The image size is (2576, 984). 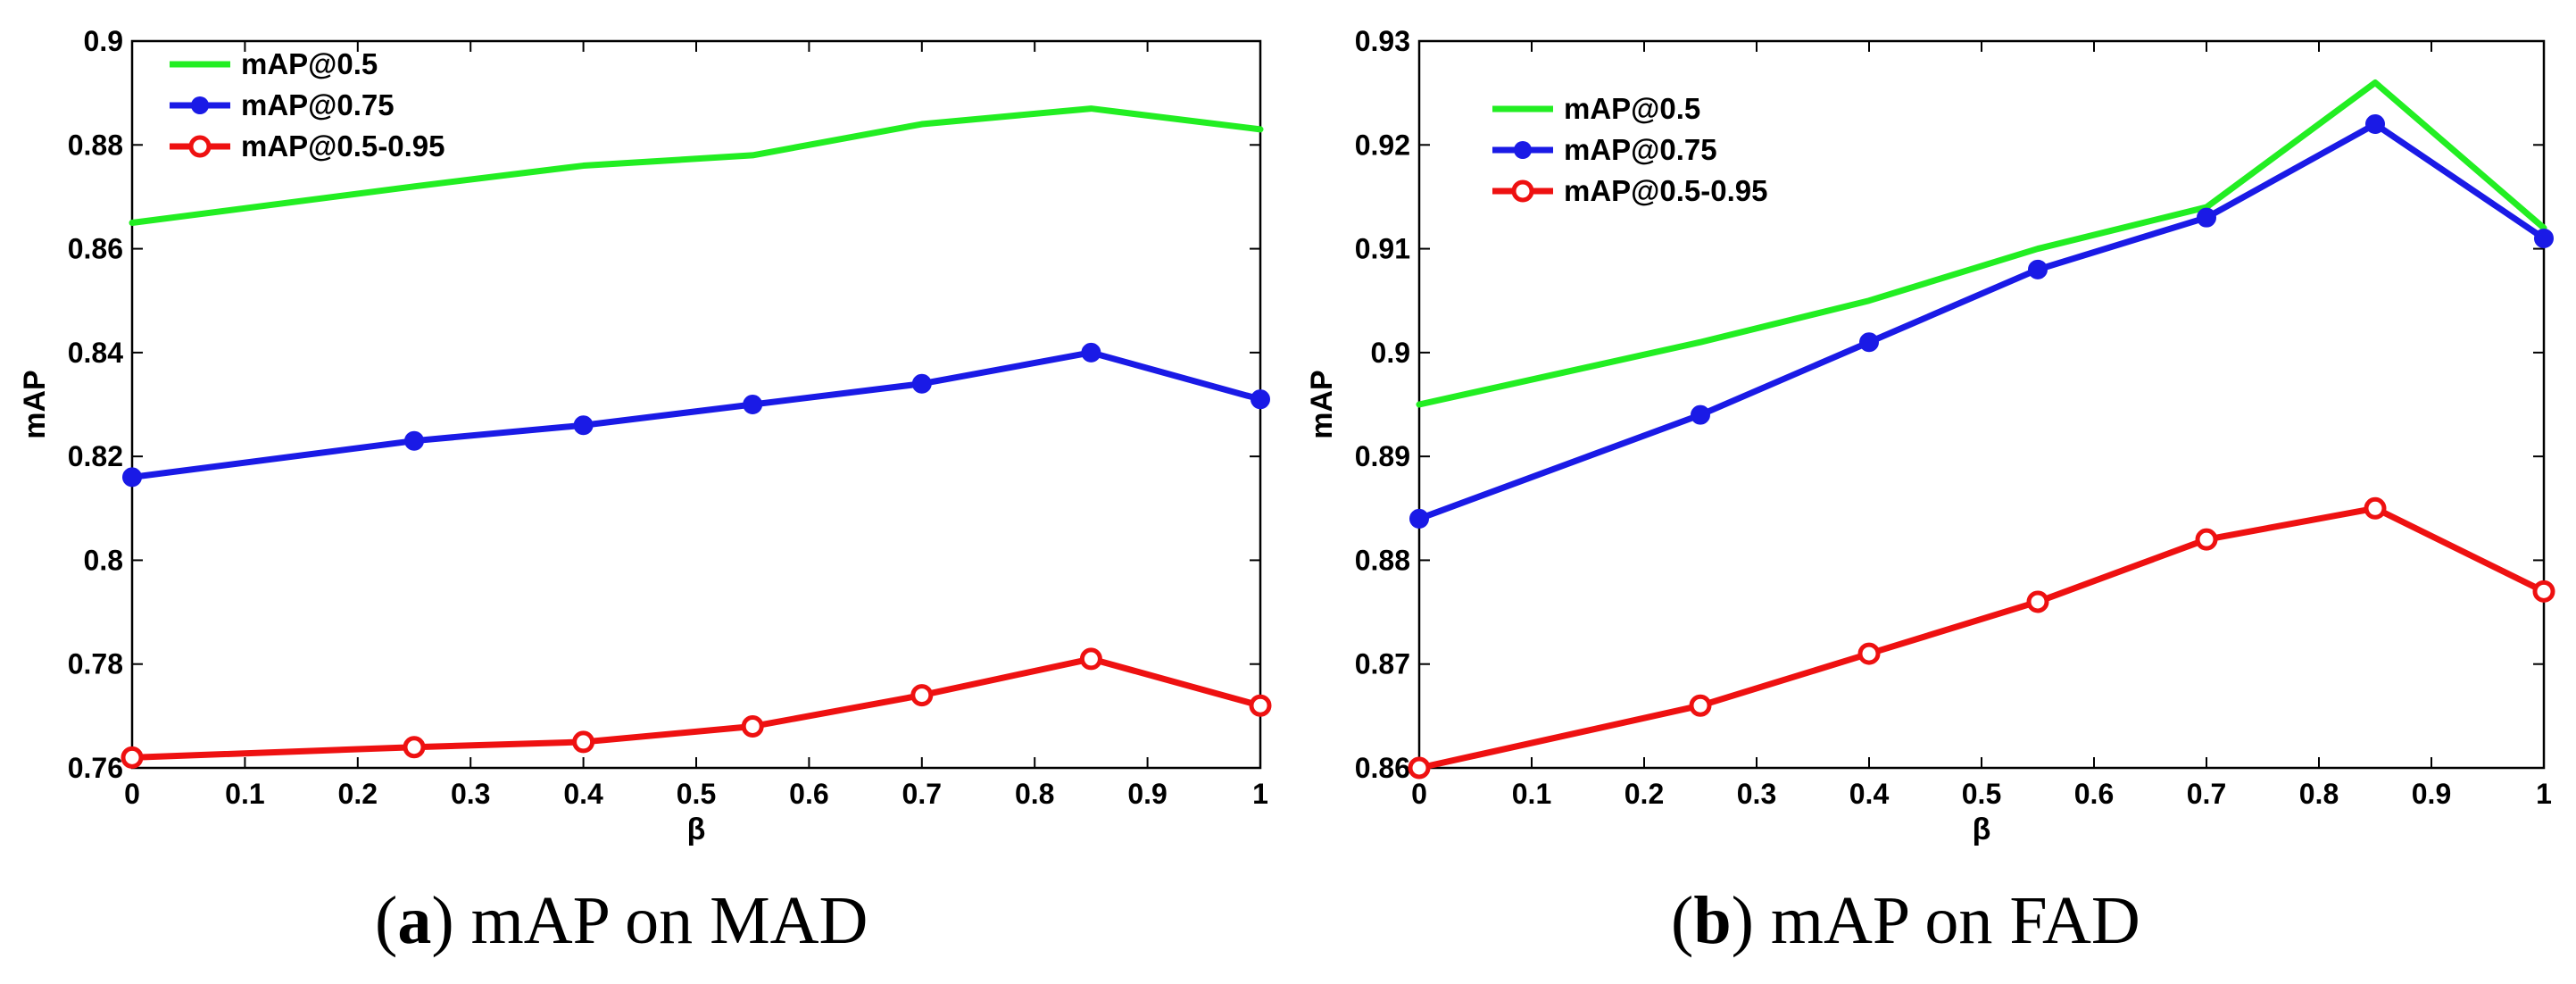 What do you see at coordinates (2094, 794) in the screenshot?
I see `x-tick-label-b: 0.6` at bounding box center [2094, 794].